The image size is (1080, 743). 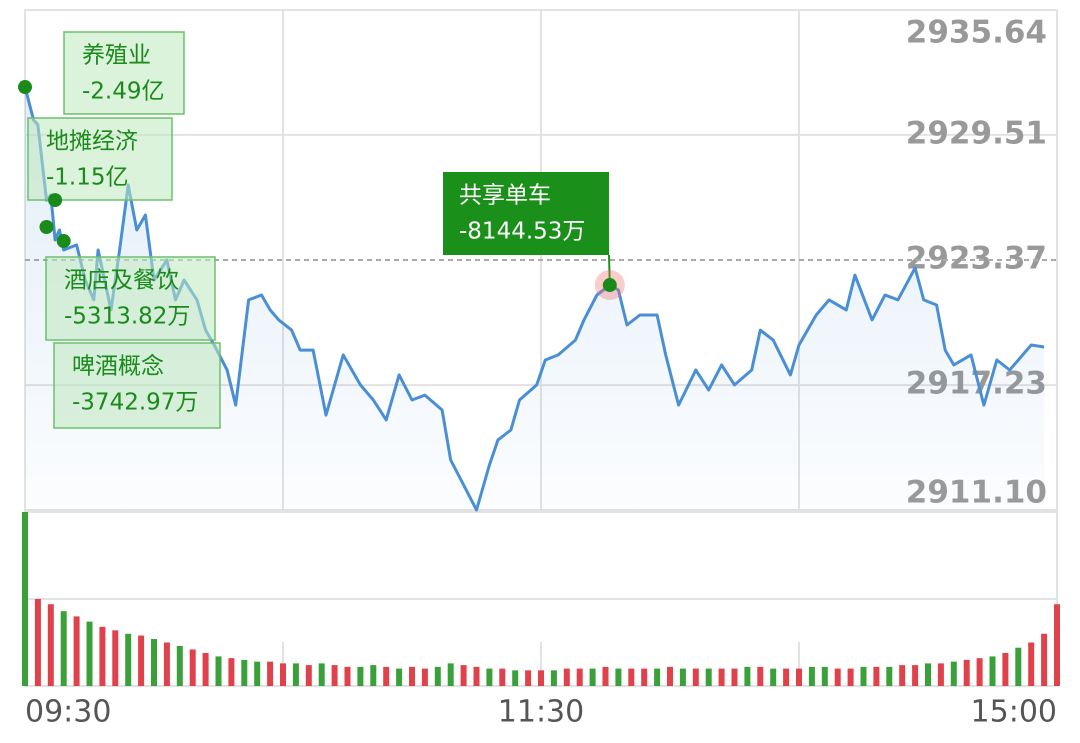 What do you see at coordinates (505, 196) in the screenshot?
I see `annotation-label: 共享单车` at bounding box center [505, 196].